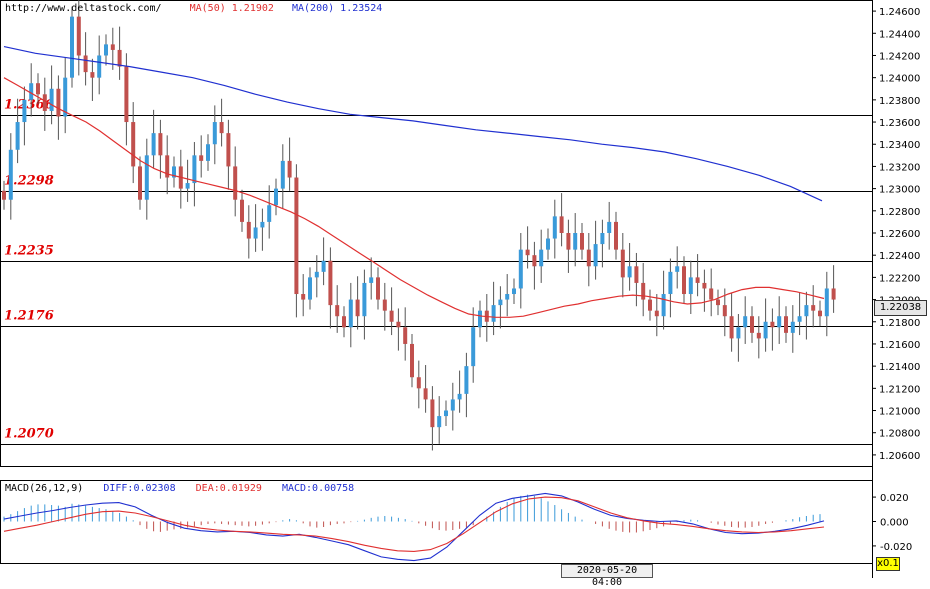 Image resolution: width=930 pixels, height=589 pixels. I want to click on macd-axis: 0.020 0.000 -0.020, so click(892, 523).